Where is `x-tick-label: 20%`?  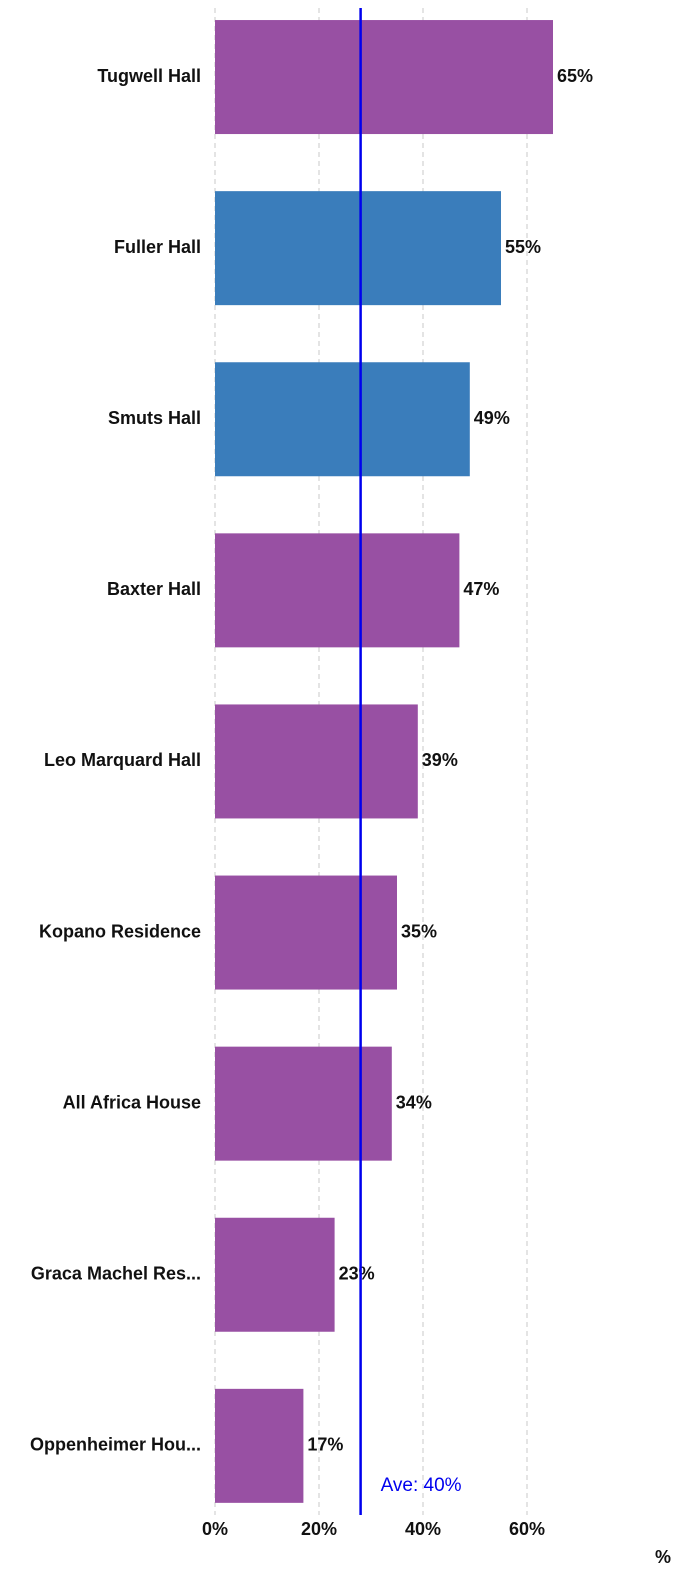 x-tick-label: 20% is located at coordinates (319, 1529).